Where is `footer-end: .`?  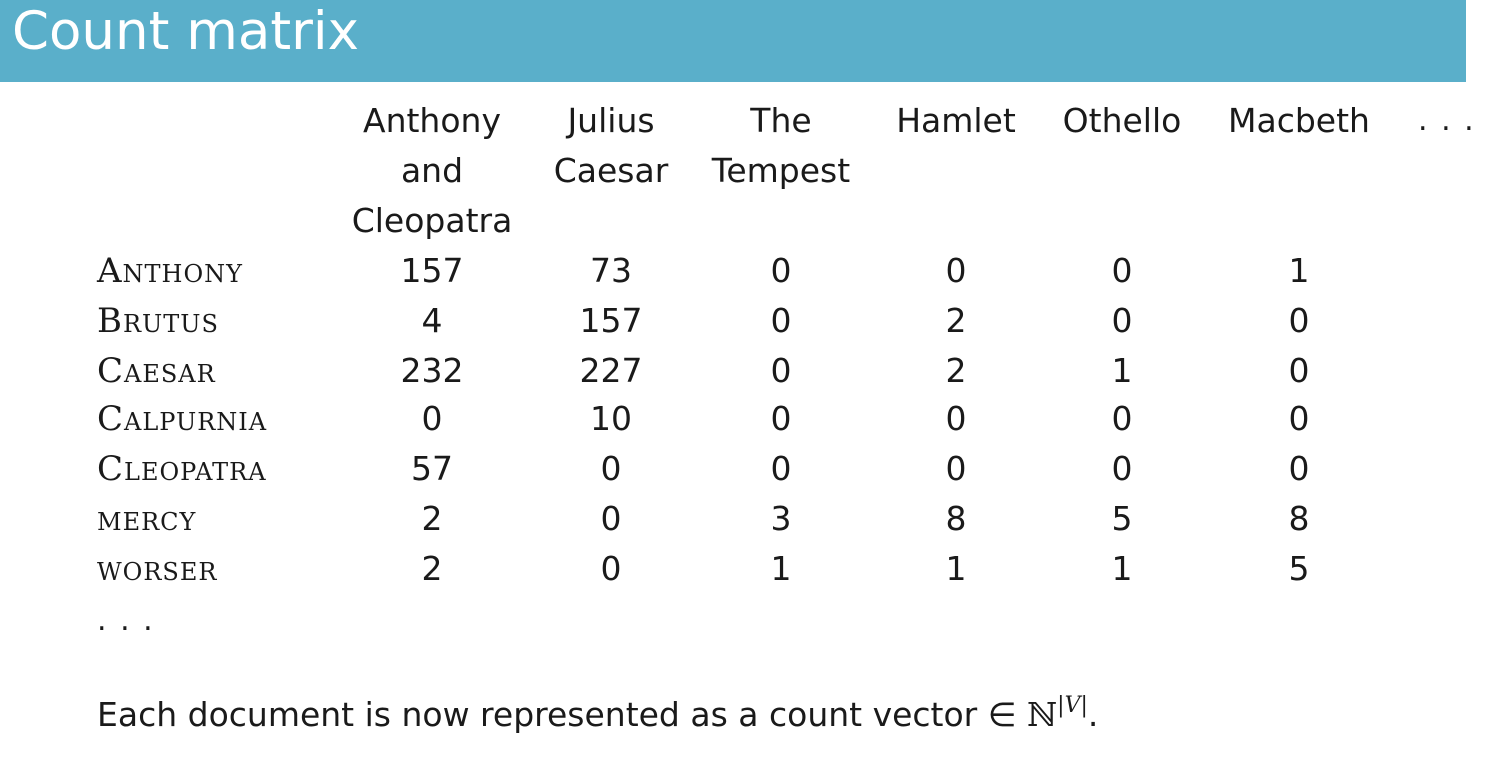
footer-end: . is located at coordinates (1093, 714).